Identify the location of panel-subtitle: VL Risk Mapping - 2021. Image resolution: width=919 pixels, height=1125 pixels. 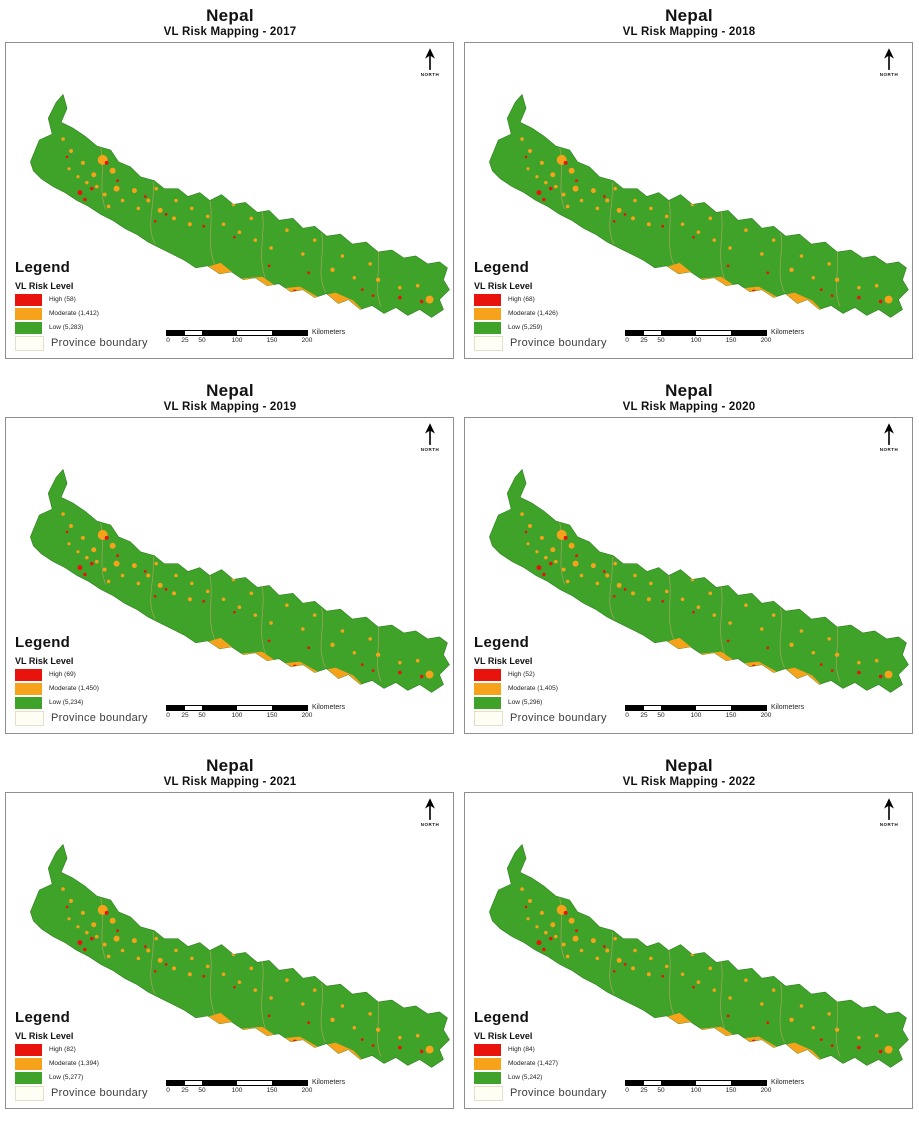
(230, 781).